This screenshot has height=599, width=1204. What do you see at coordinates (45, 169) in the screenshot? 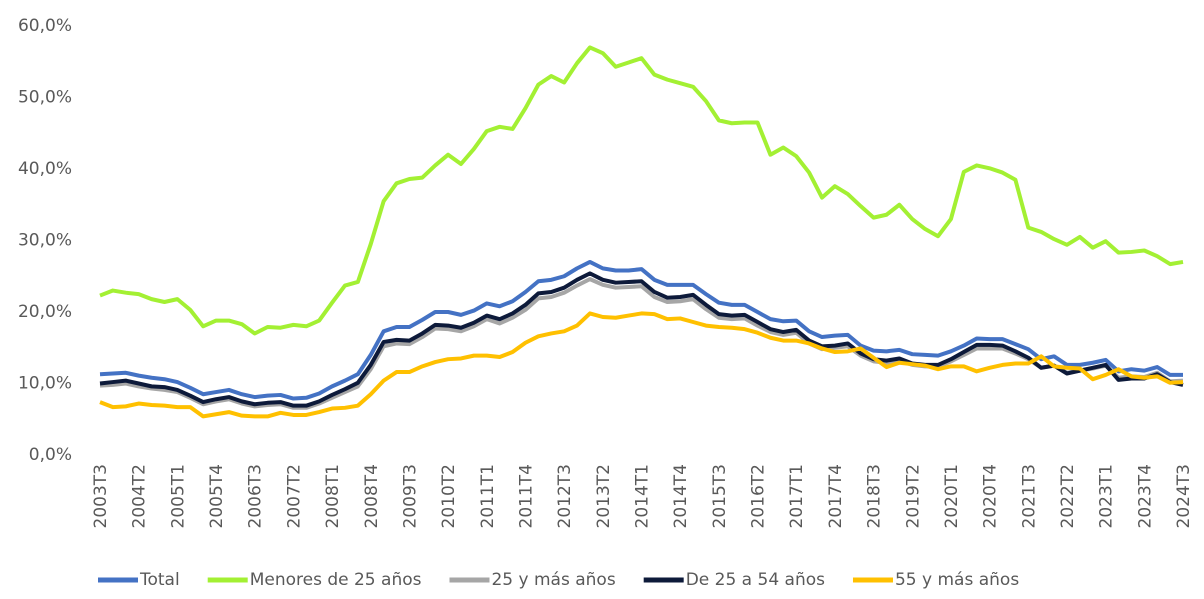
I see `y-tick-label: 40,0%` at bounding box center [45, 169].